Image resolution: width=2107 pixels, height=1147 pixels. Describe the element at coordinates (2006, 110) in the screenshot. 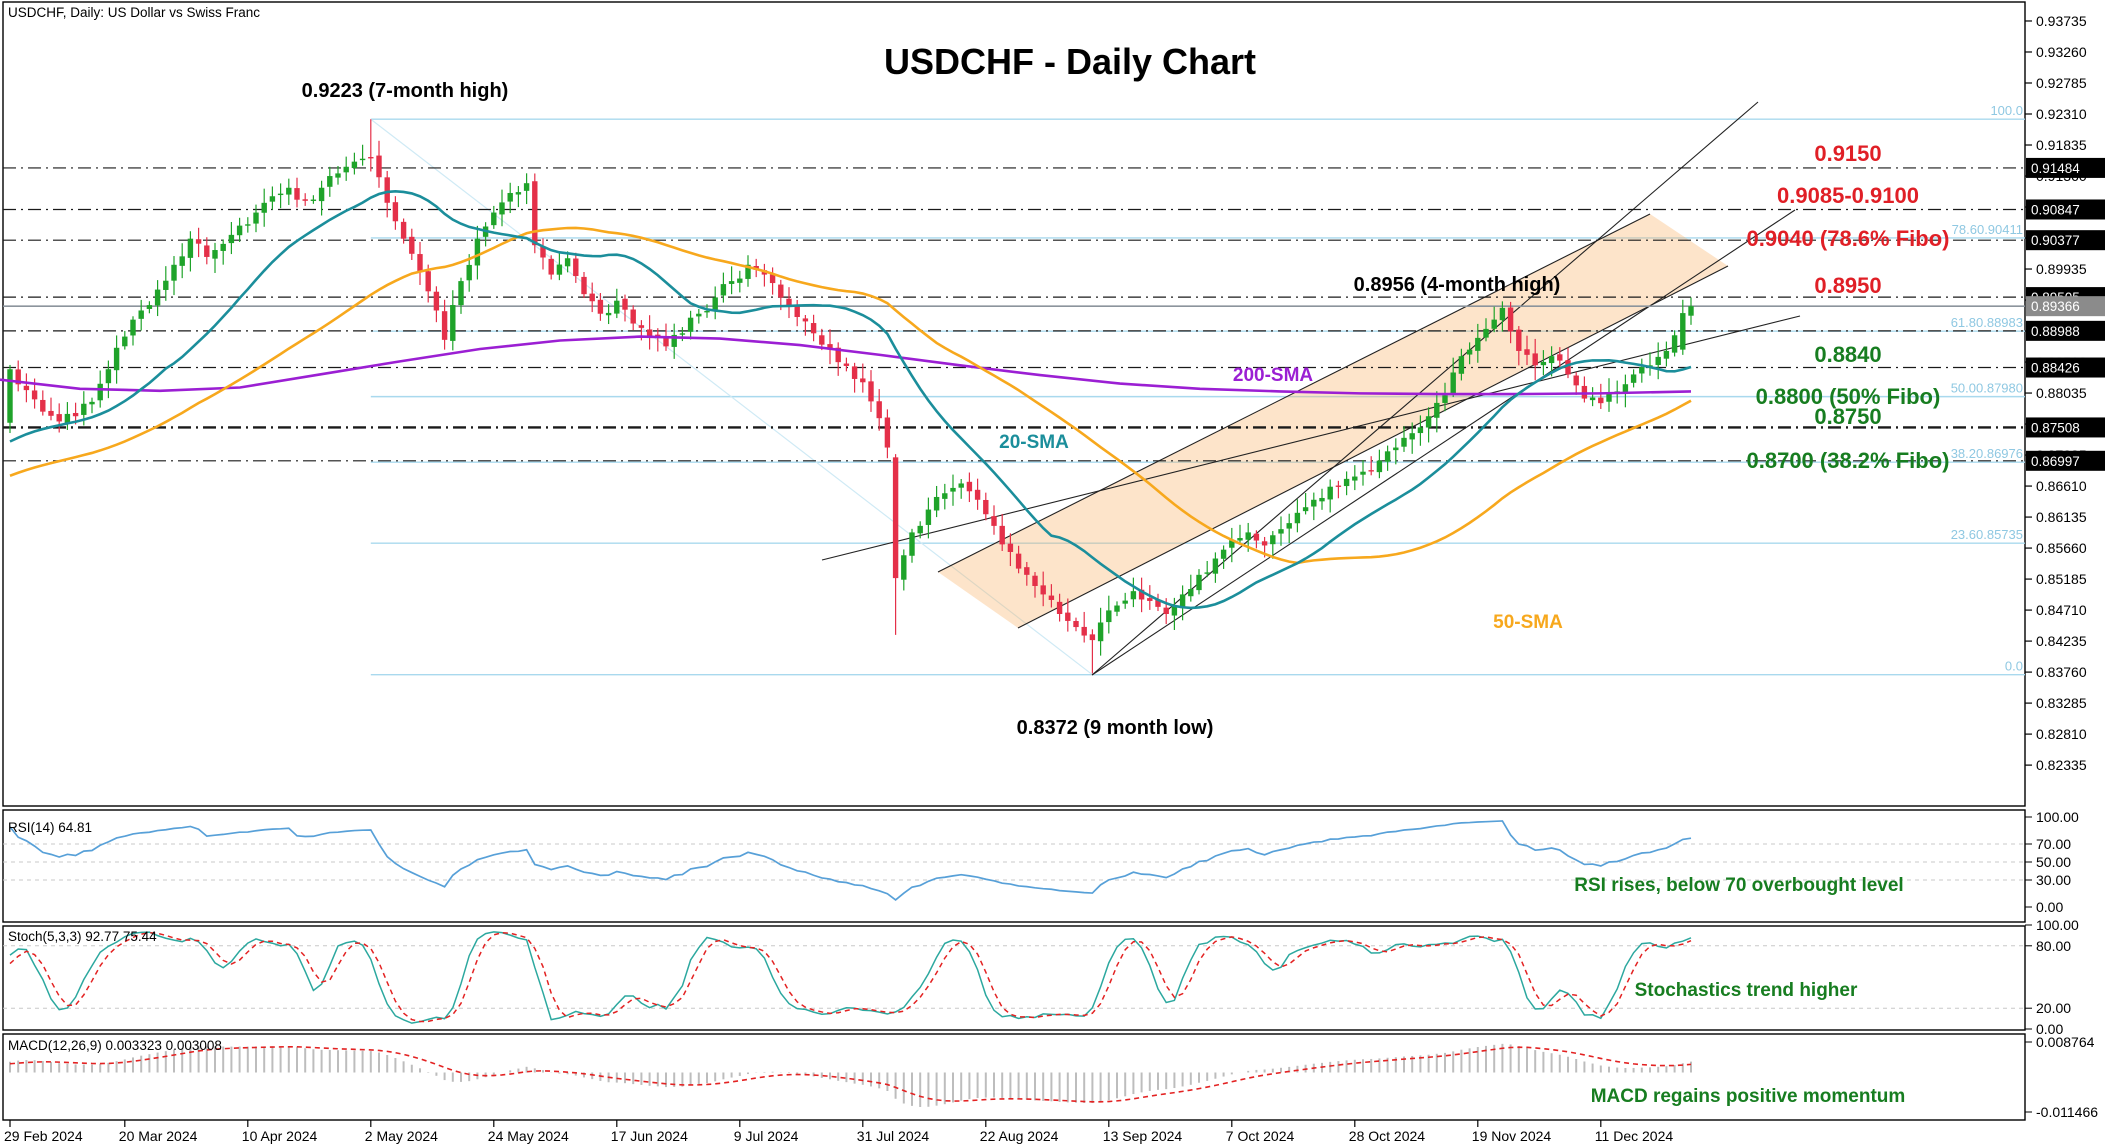

I see `svg-text: 100.0` at that location.